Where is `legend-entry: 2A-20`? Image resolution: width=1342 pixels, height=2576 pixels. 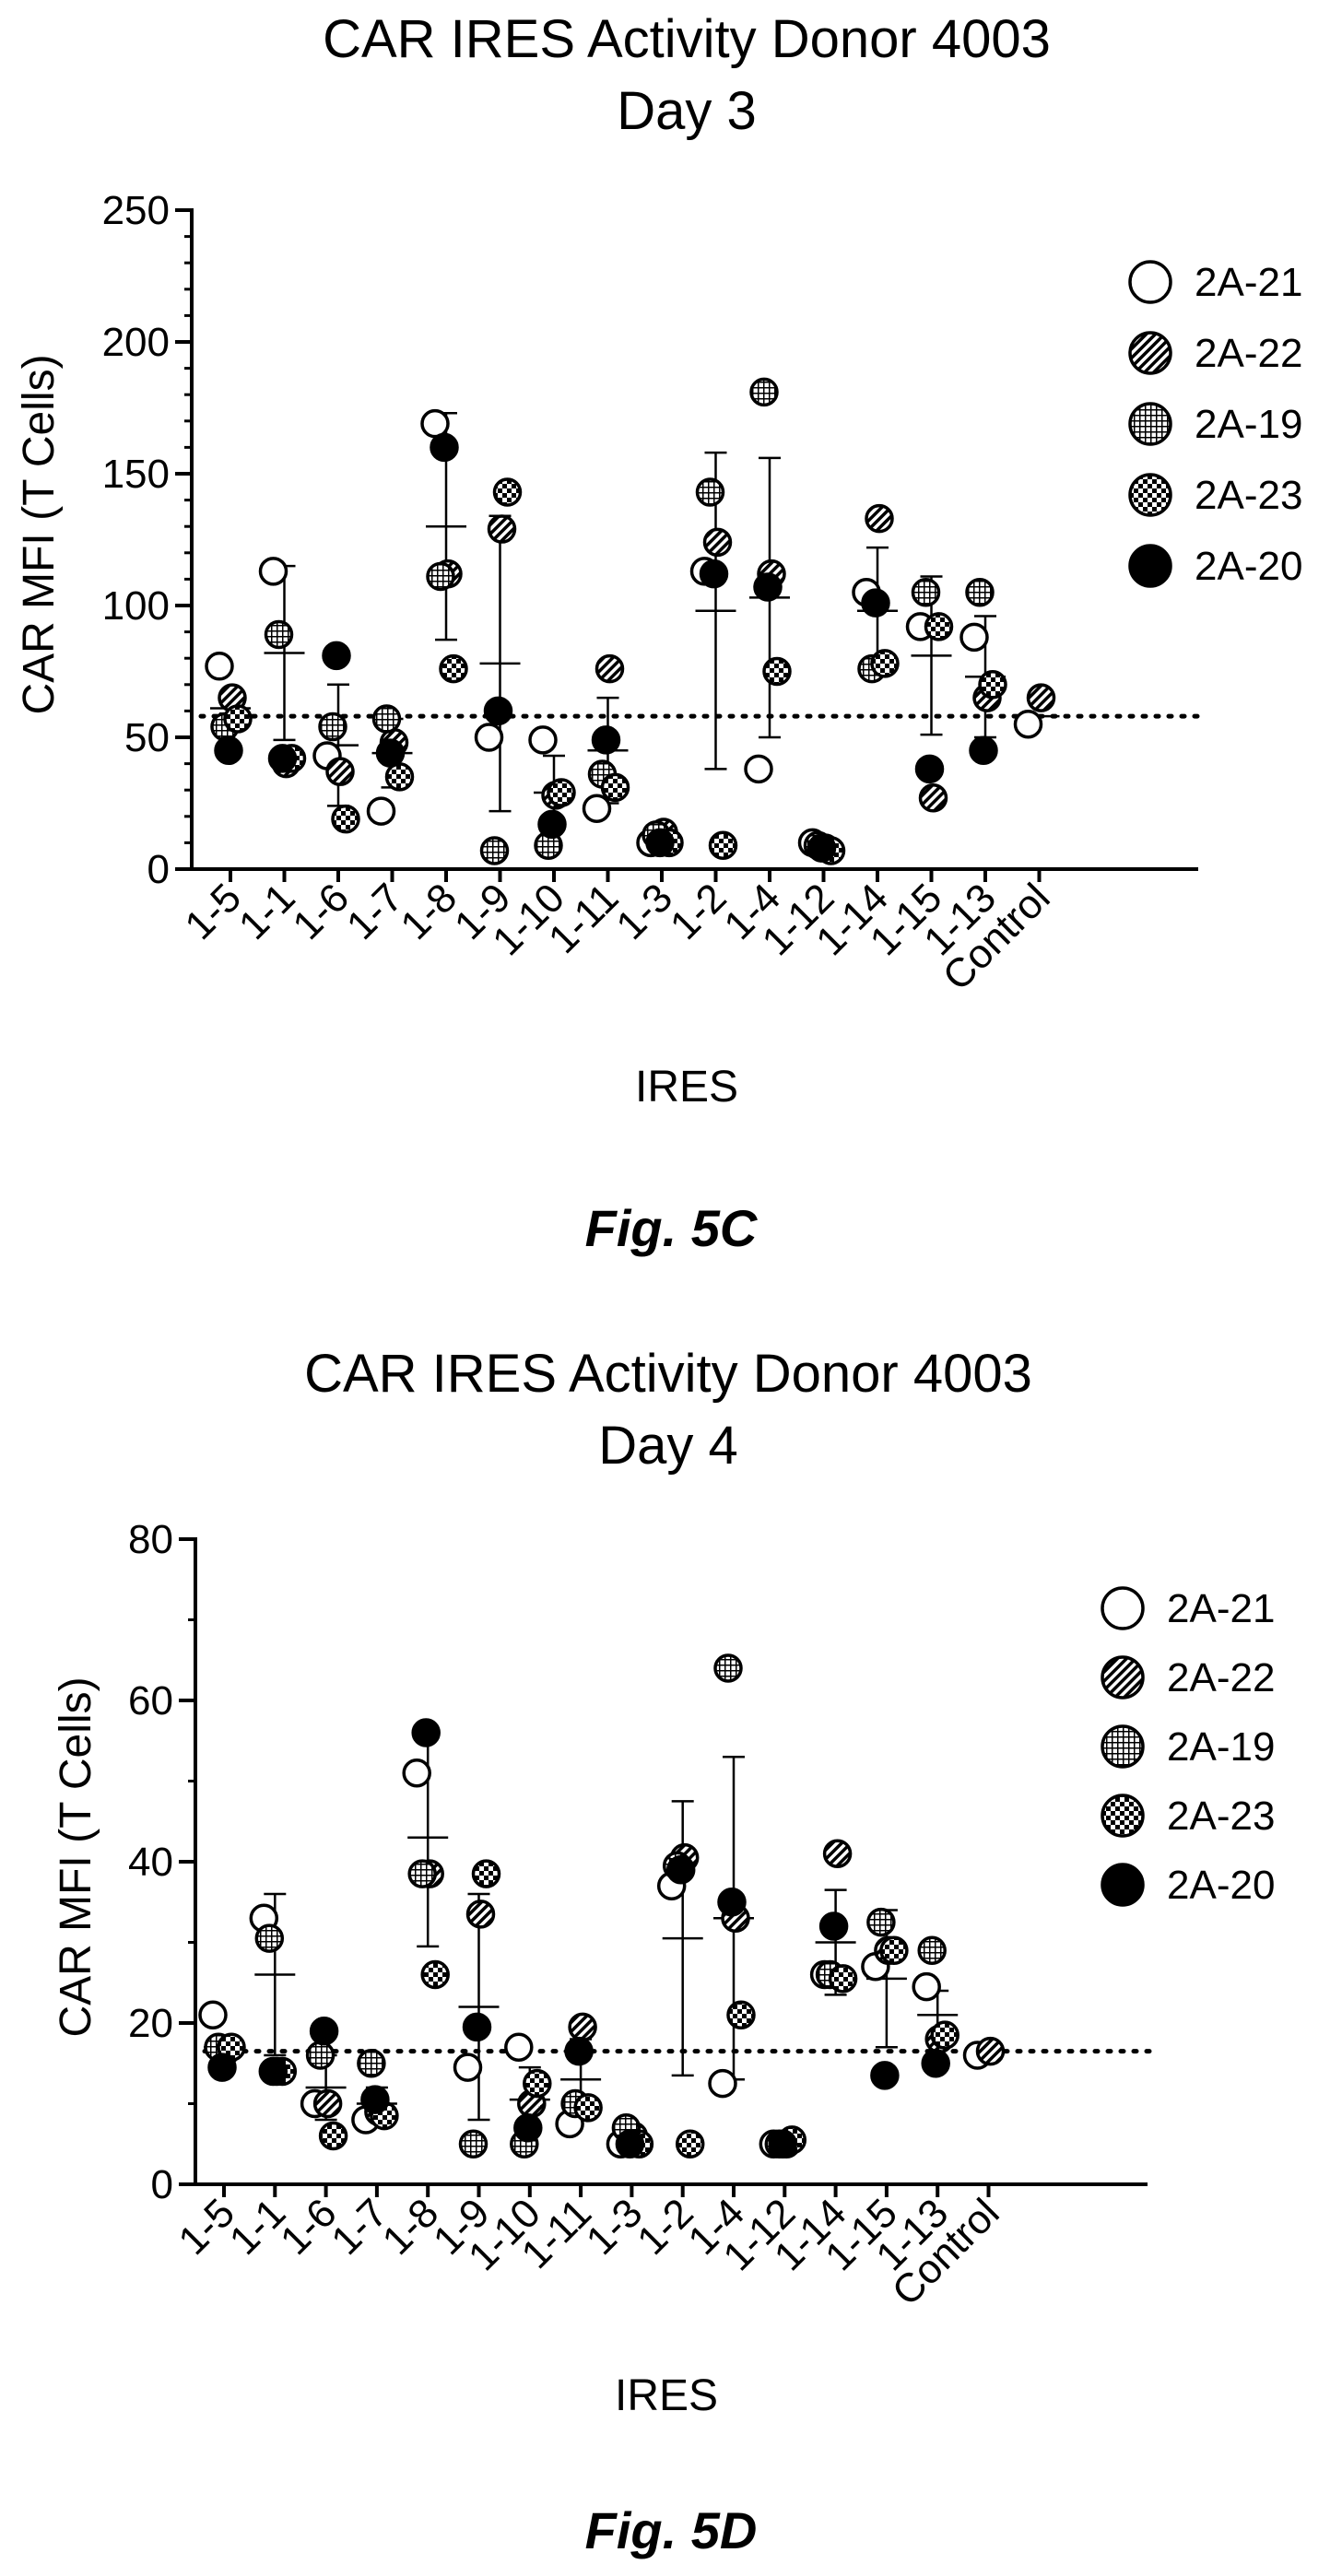 legend-entry: 2A-20 is located at coordinates (1188, 1886).